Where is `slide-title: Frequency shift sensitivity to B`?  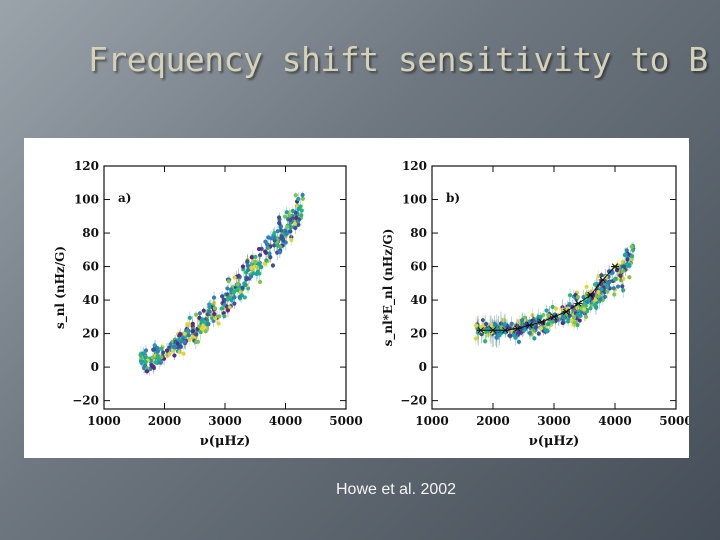 slide-title: Frequency shift sensitivity to B is located at coordinates (398, 59).